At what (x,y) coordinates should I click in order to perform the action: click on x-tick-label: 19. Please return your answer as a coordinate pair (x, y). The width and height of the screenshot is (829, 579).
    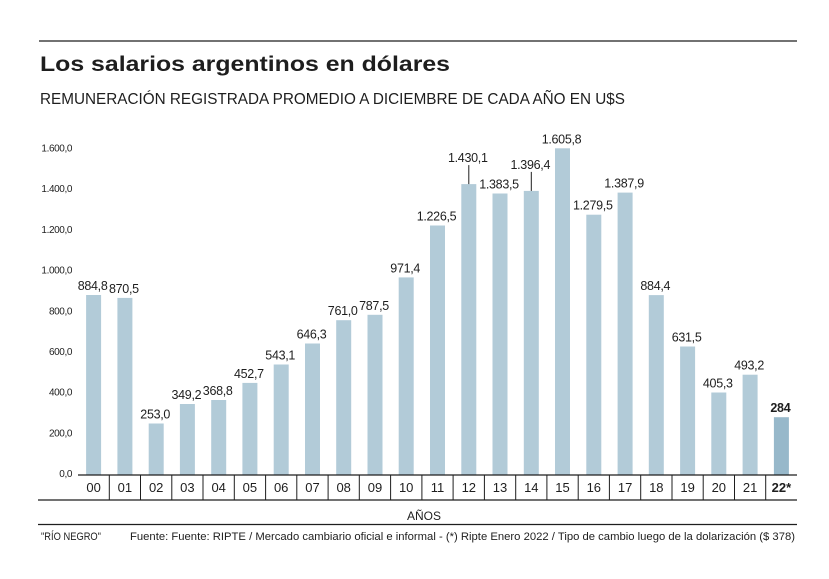
    Looking at the image, I should click on (687, 487).